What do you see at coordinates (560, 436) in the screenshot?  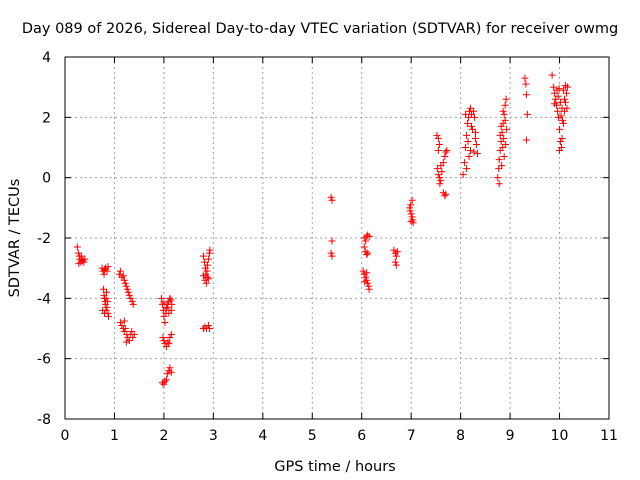 I see `x-tick-label: 10` at bounding box center [560, 436].